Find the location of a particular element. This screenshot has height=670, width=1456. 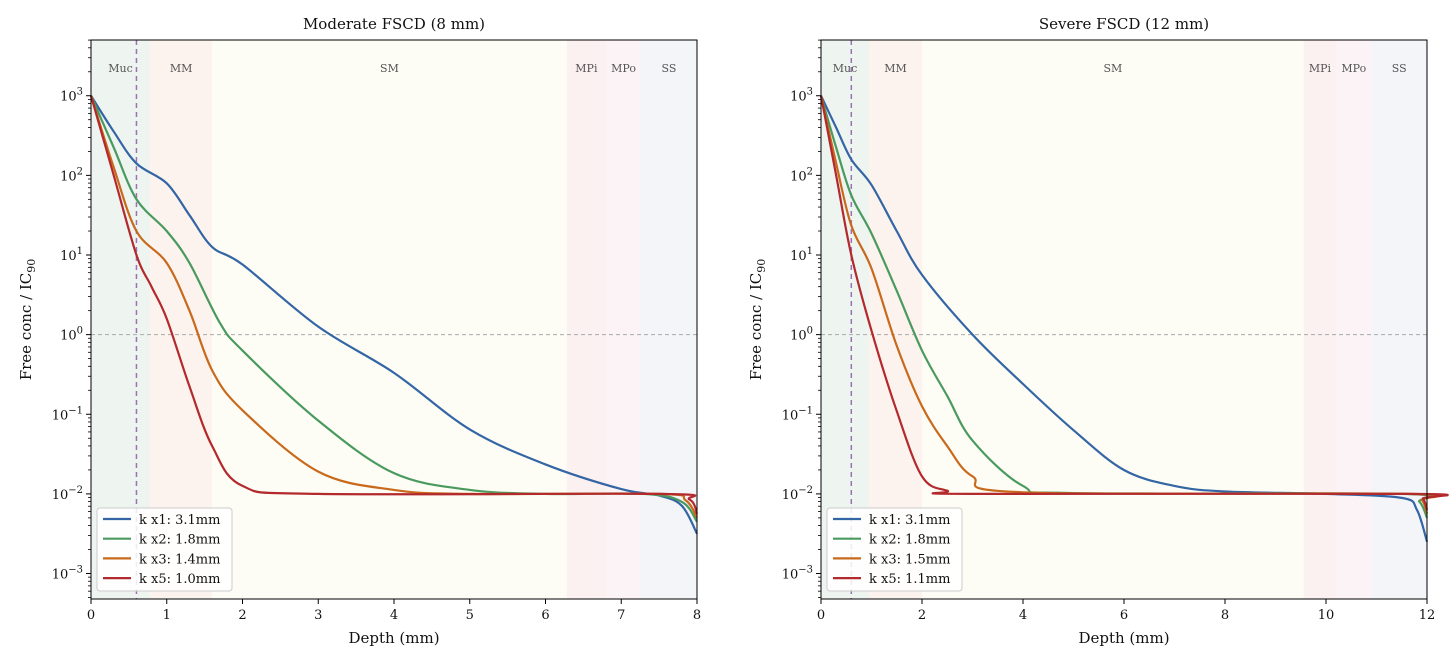

layer-band-ss is located at coordinates (1399, 319).